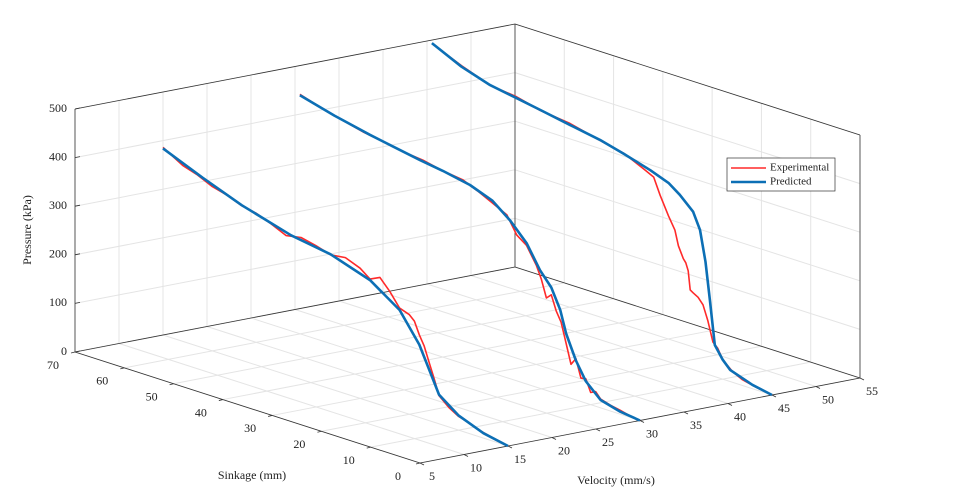 This screenshot has height=494, width=973. I want to click on x-tick-label: 30, so click(652, 433).